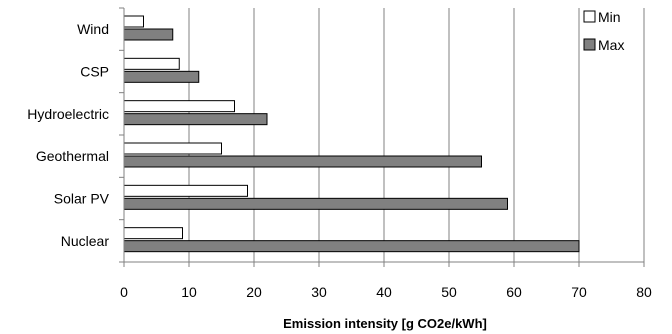 The height and width of the screenshot is (334, 672). Describe the element at coordinates (148, 34) in the screenshot. I see `bar-max-wind` at that location.